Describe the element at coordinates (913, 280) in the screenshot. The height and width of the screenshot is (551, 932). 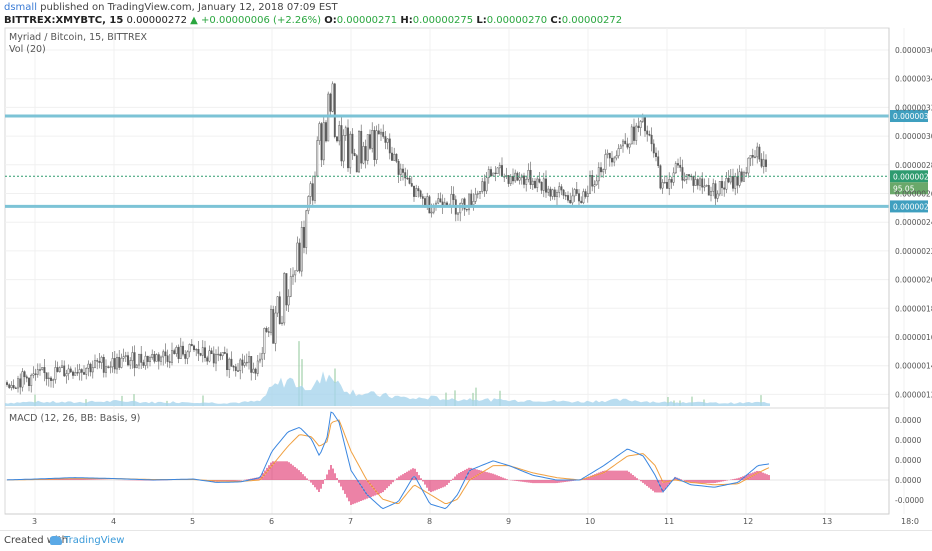
I see `price-tick-label: 0.00000200` at that location.